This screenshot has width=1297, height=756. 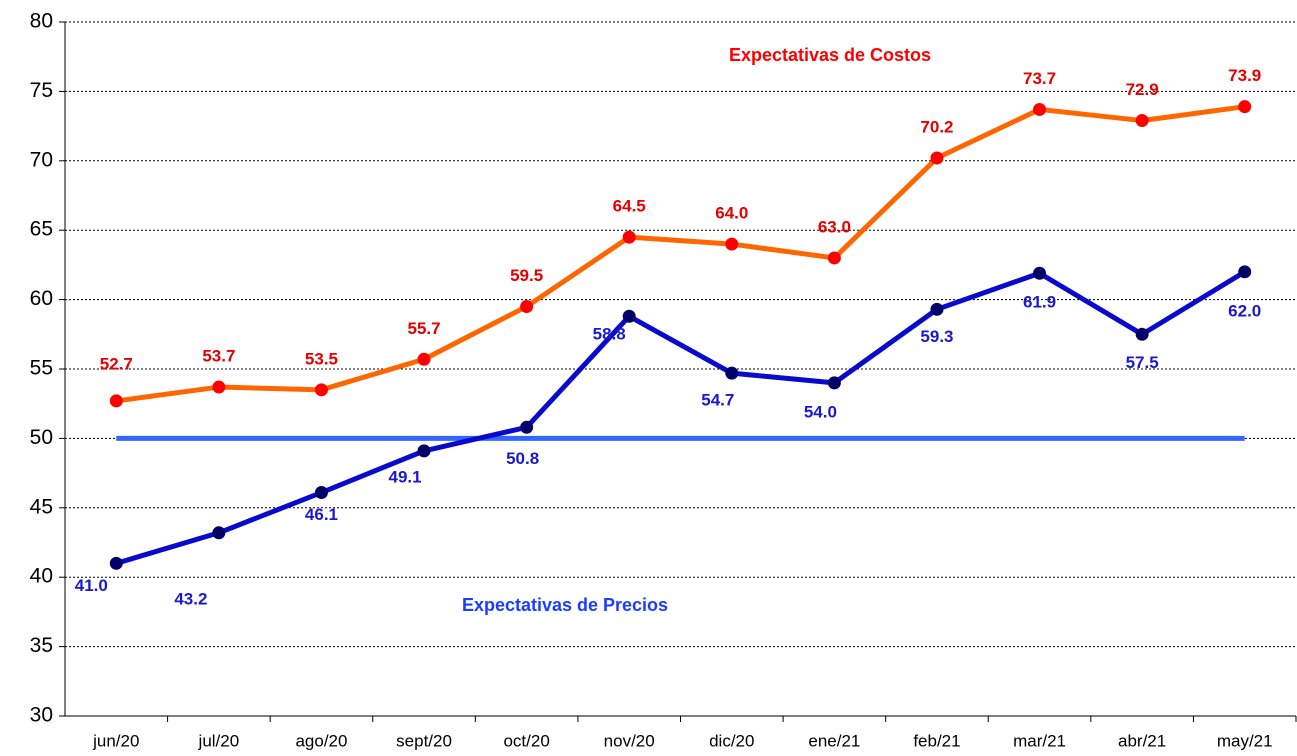 What do you see at coordinates (717, 400) in the screenshot?
I see `data-label: 54.7` at bounding box center [717, 400].